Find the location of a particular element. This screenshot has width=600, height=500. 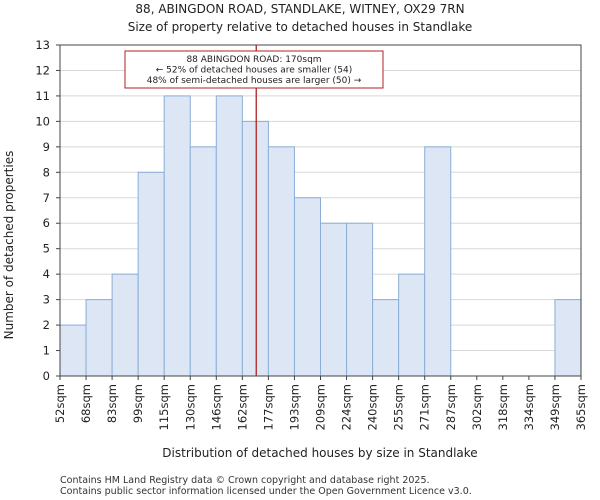

x-tick-label: 318sqm is located at coordinates (503, 407).